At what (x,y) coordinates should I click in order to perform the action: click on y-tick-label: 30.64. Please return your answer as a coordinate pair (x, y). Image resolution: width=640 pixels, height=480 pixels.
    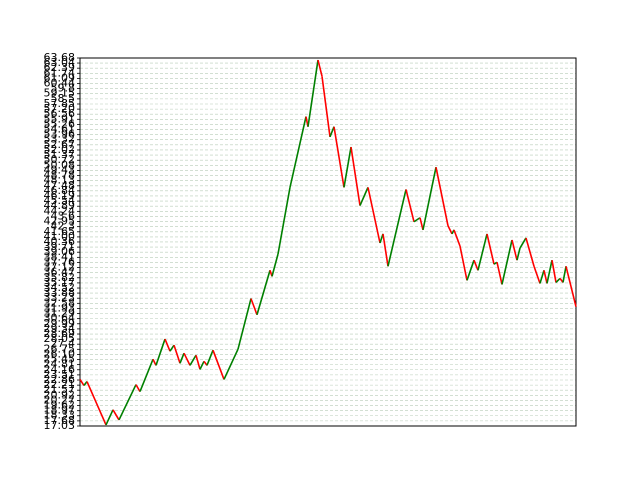
    Looking at the image, I should click on (60, 318).